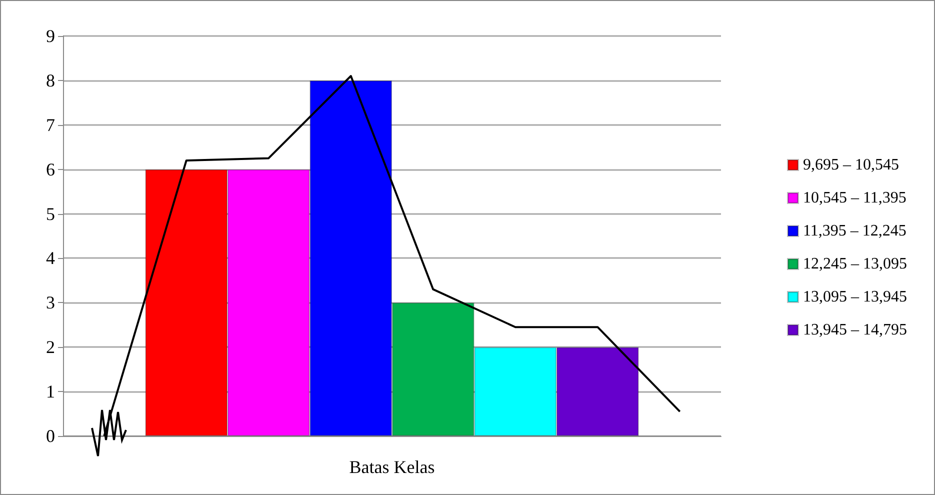 This screenshot has height=495, width=935. I want to click on y-tick-label: 2, so click(50, 347).